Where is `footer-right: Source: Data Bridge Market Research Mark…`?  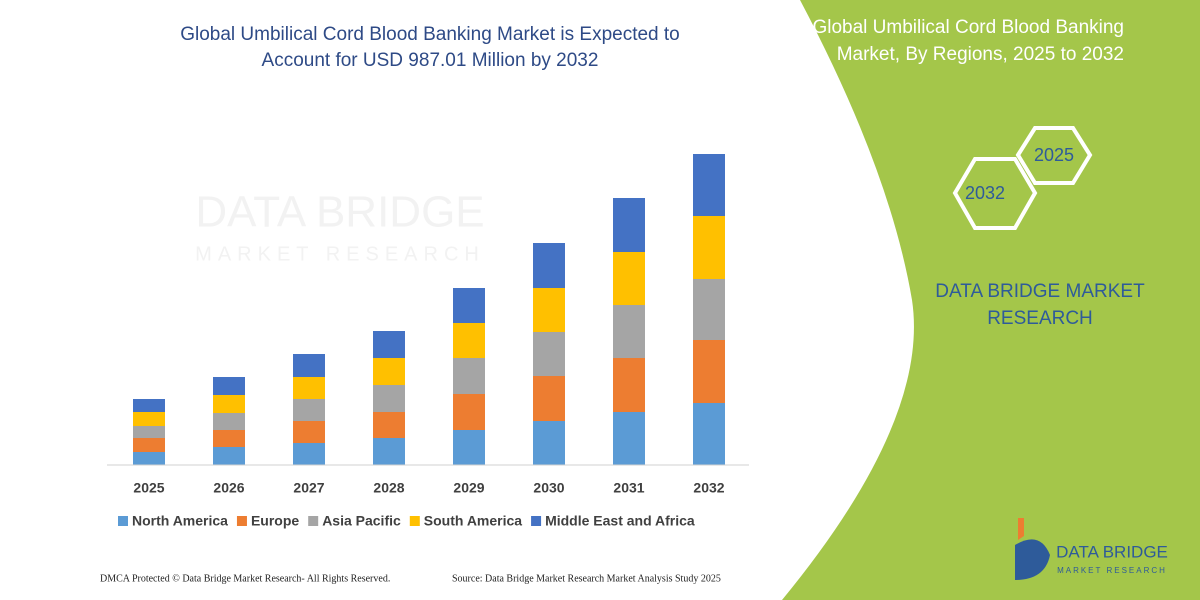
footer-right: Source: Data Bridge Market Research Mark… is located at coordinates (586, 578).